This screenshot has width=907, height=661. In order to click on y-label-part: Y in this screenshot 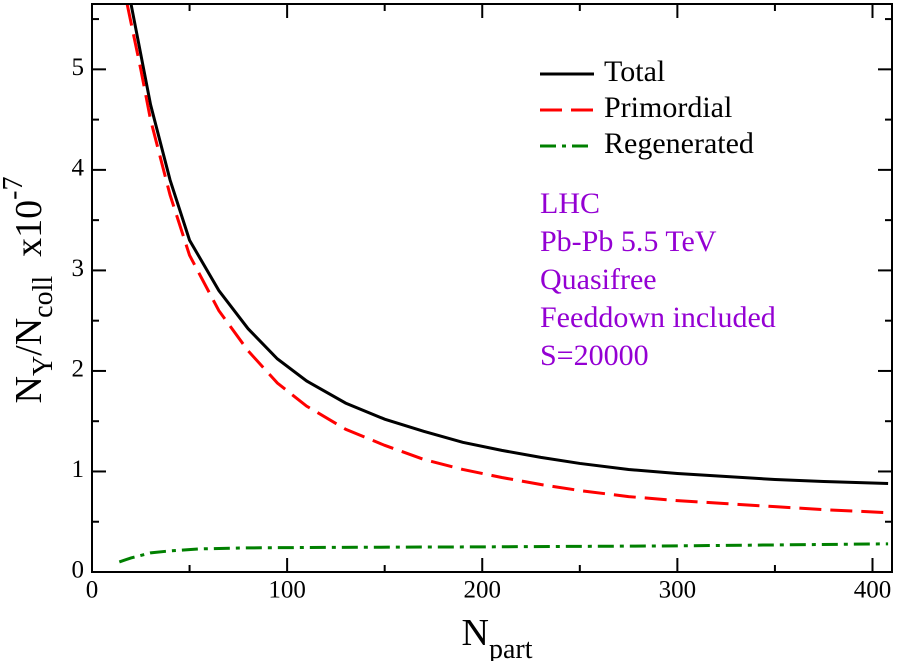, I will do `click(43, 366)`.